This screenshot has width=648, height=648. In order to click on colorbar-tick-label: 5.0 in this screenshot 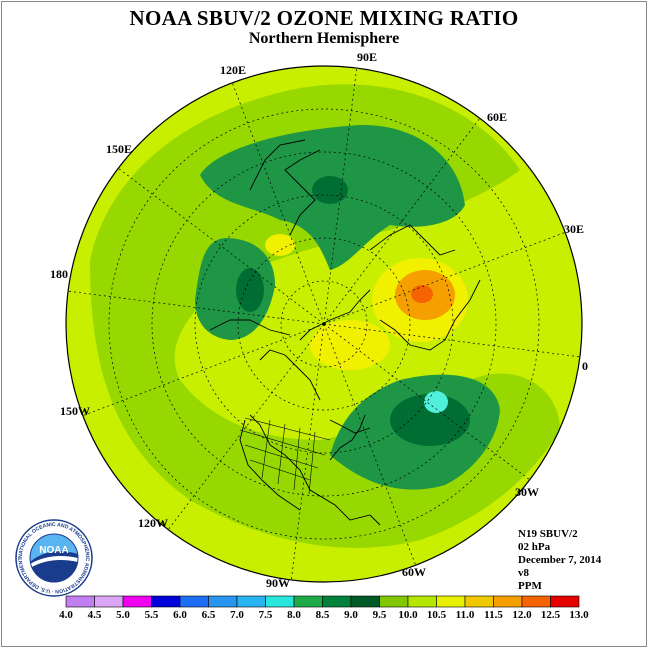, I will do `click(123, 615)`.